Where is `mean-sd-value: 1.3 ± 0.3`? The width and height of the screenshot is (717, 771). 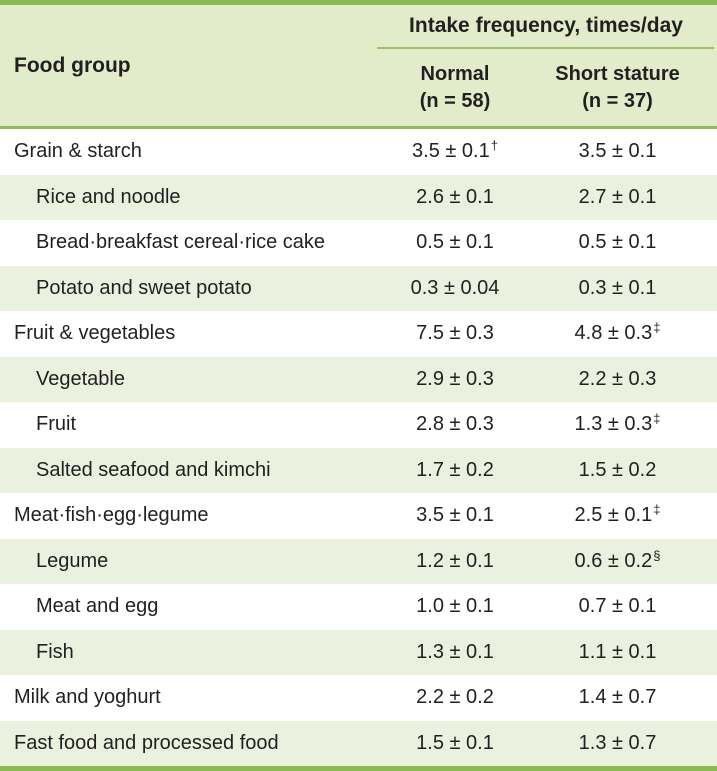 mean-sd-value: 1.3 ± 0.3 is located at coordinates (613, 424).